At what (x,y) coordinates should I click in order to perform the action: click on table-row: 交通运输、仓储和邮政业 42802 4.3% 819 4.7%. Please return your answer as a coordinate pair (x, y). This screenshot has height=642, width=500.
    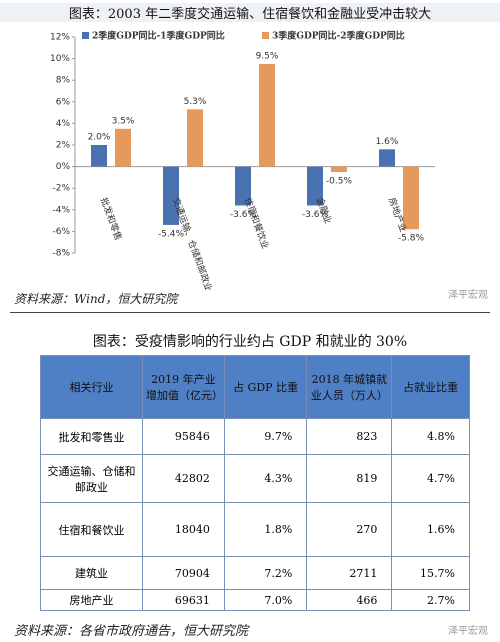
    Looking at the image, I should click on (255, 478).